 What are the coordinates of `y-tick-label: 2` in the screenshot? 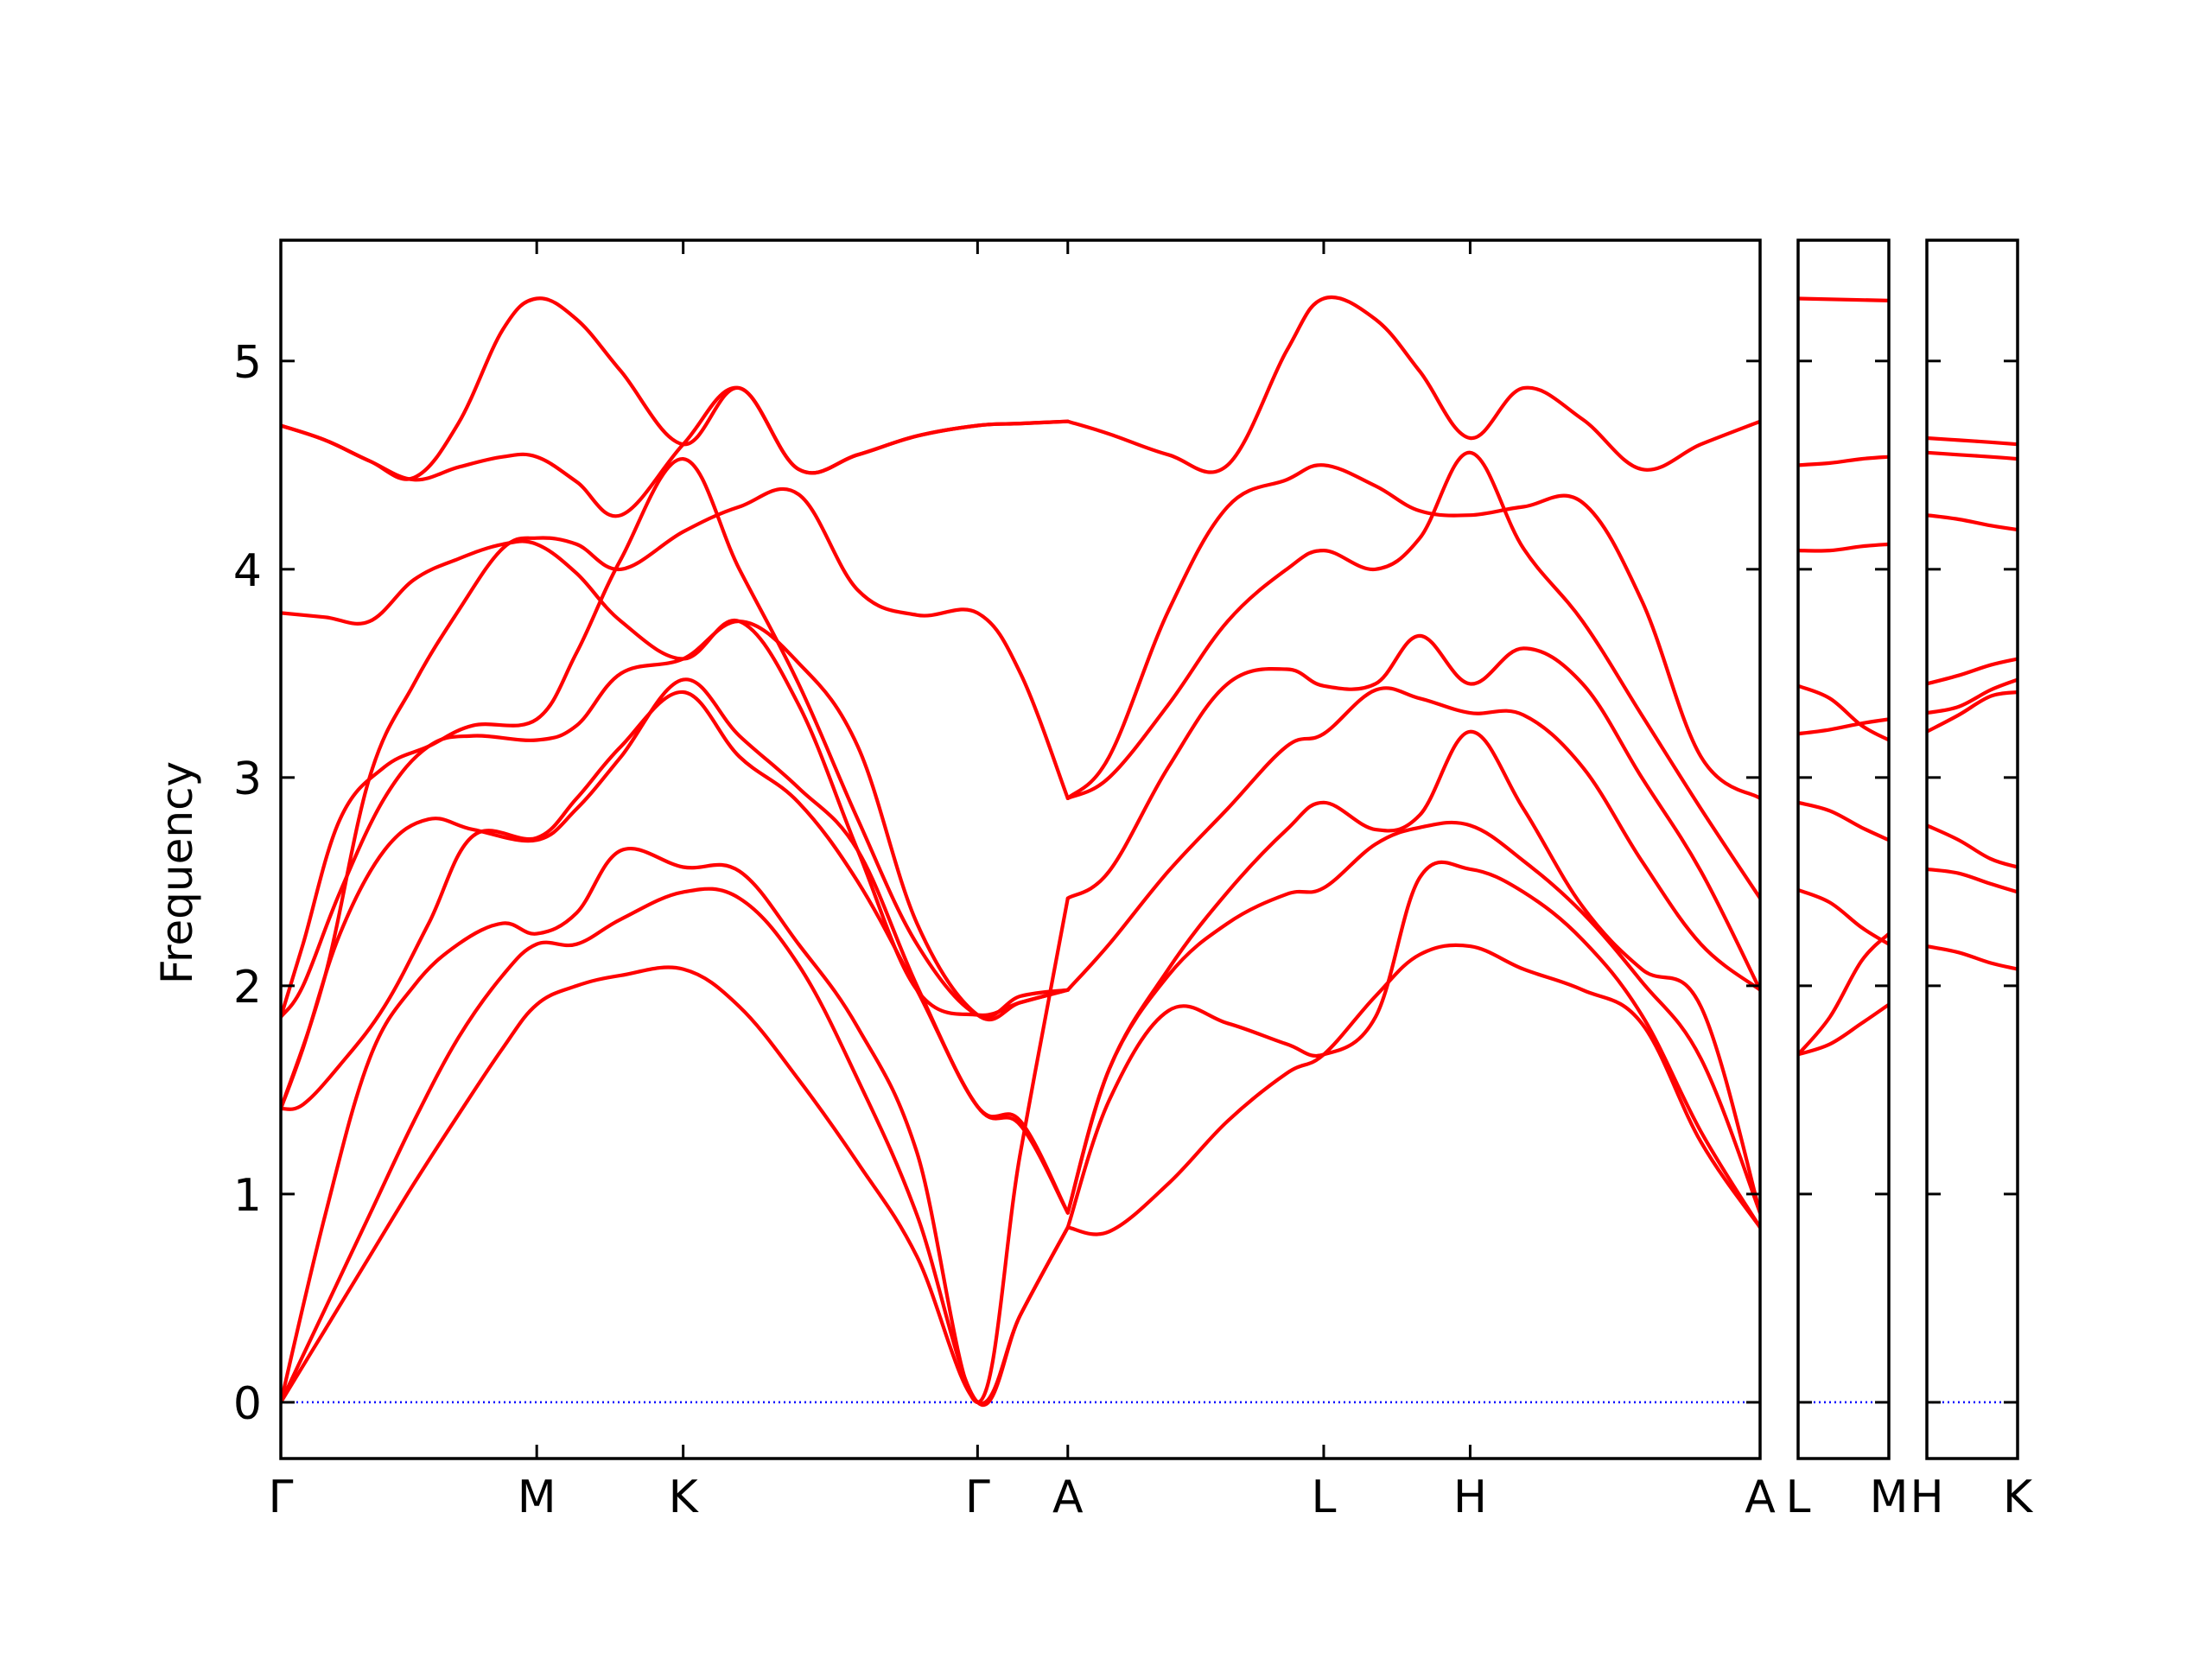 It's located at (247, 988).